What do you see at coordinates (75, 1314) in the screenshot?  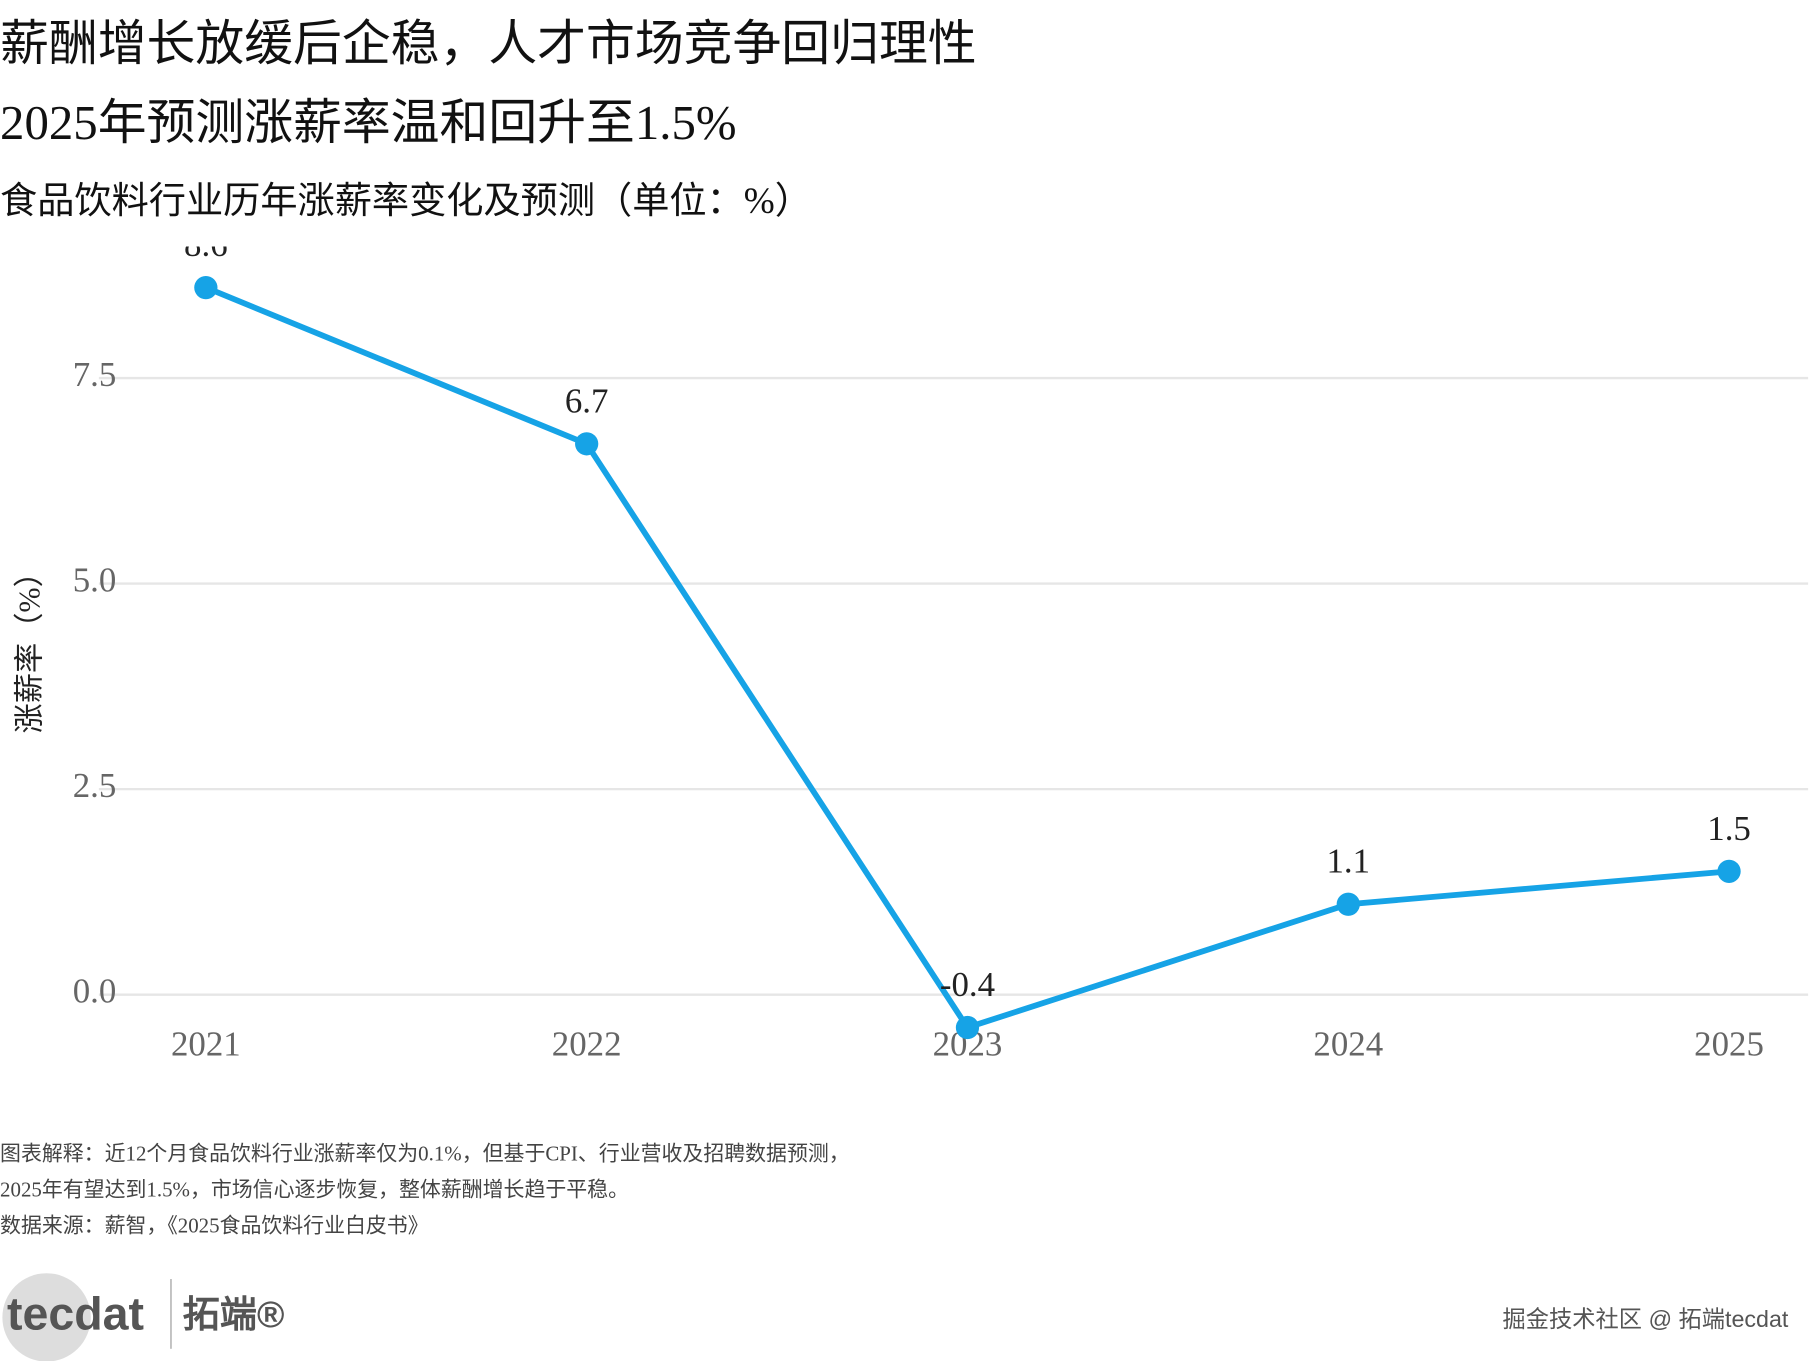 I see `logo: tecdat` at bounding box center [75, 1314].